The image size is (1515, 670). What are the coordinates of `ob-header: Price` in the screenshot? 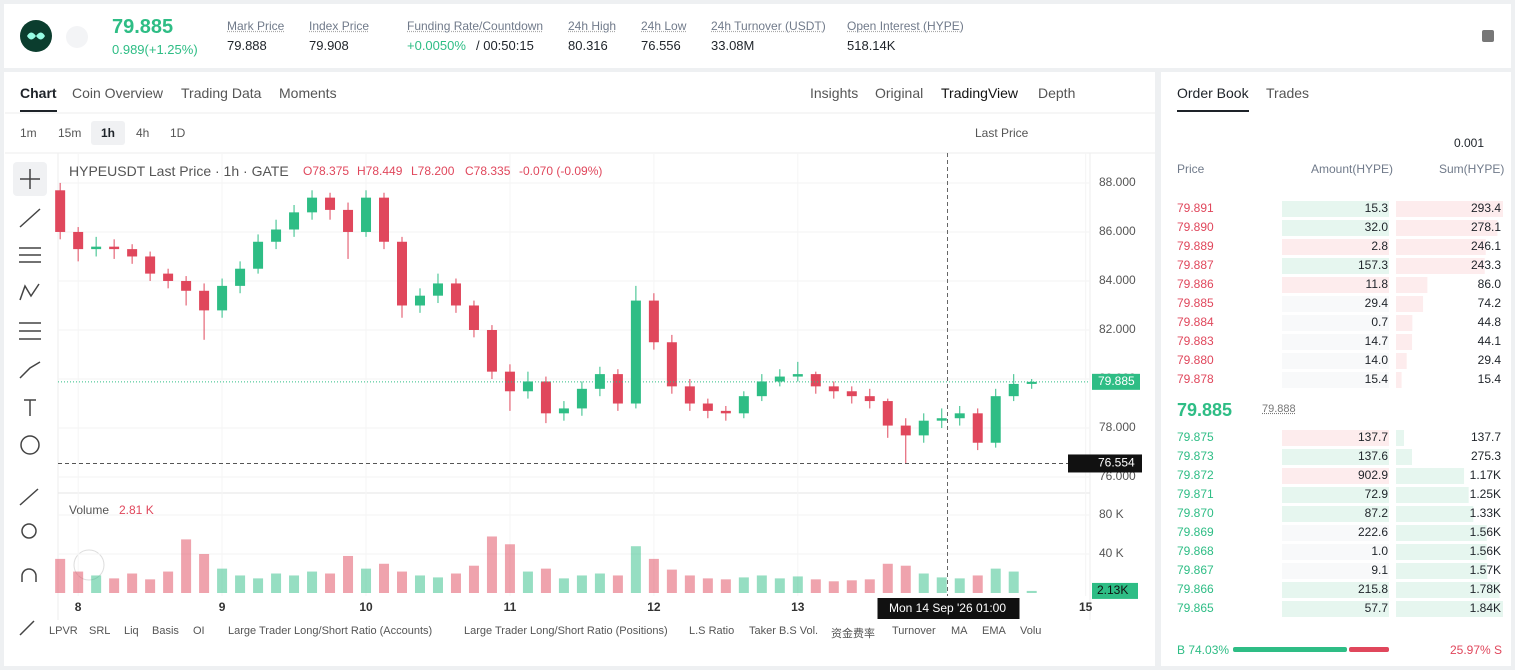 It's located at (1191, 169).